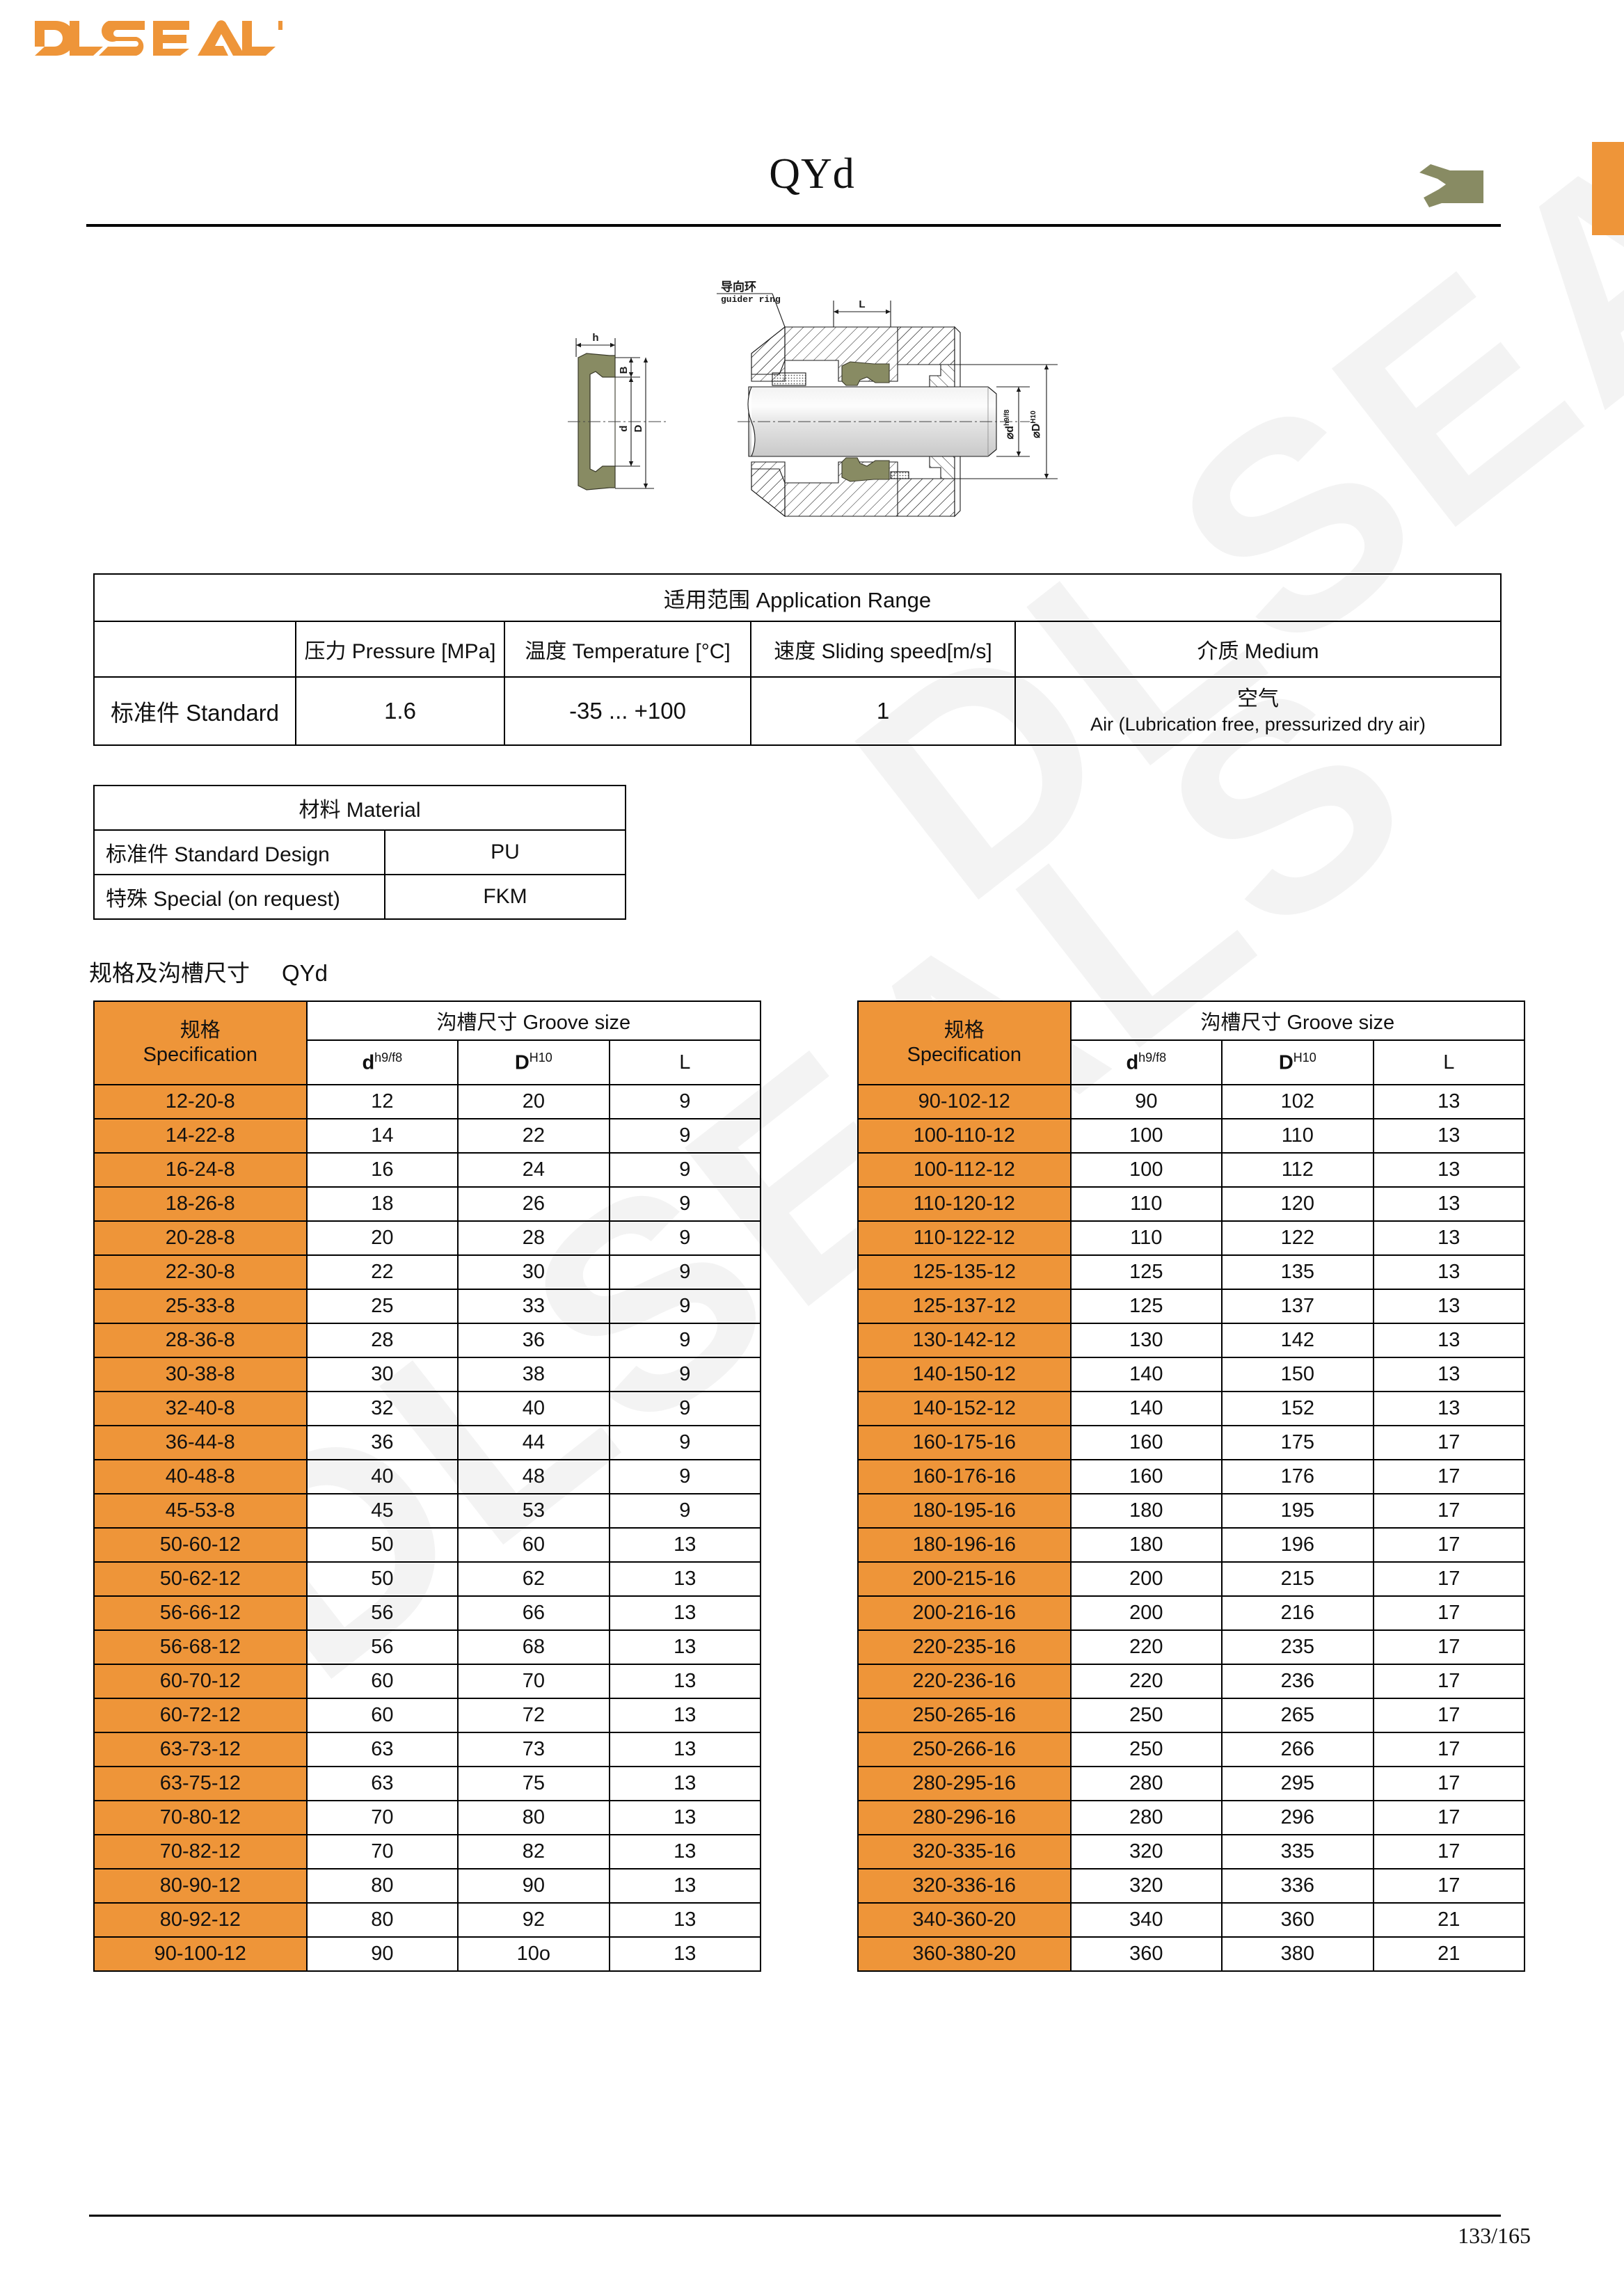 The image size is (1624, 2296). Describe the element at coordinates (427, 1613) in the screenshot. I see `table-row: 56-66-12 56 66 13` at that location.